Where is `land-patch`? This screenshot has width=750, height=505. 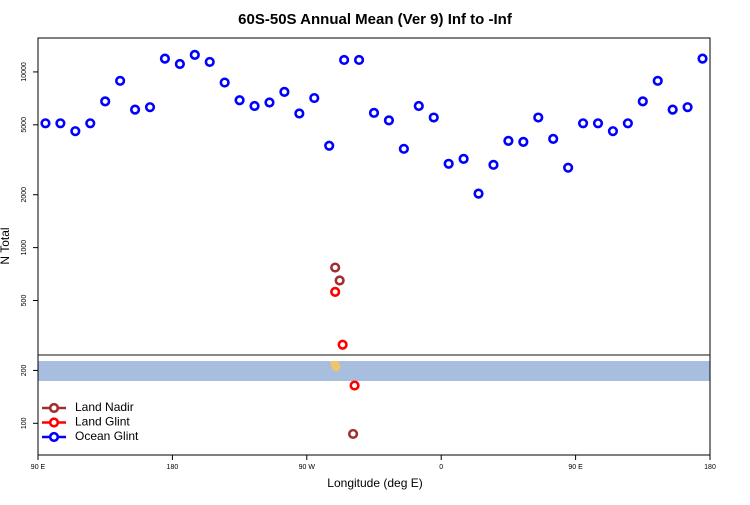
land-patch is located at coordinates (335, 366).